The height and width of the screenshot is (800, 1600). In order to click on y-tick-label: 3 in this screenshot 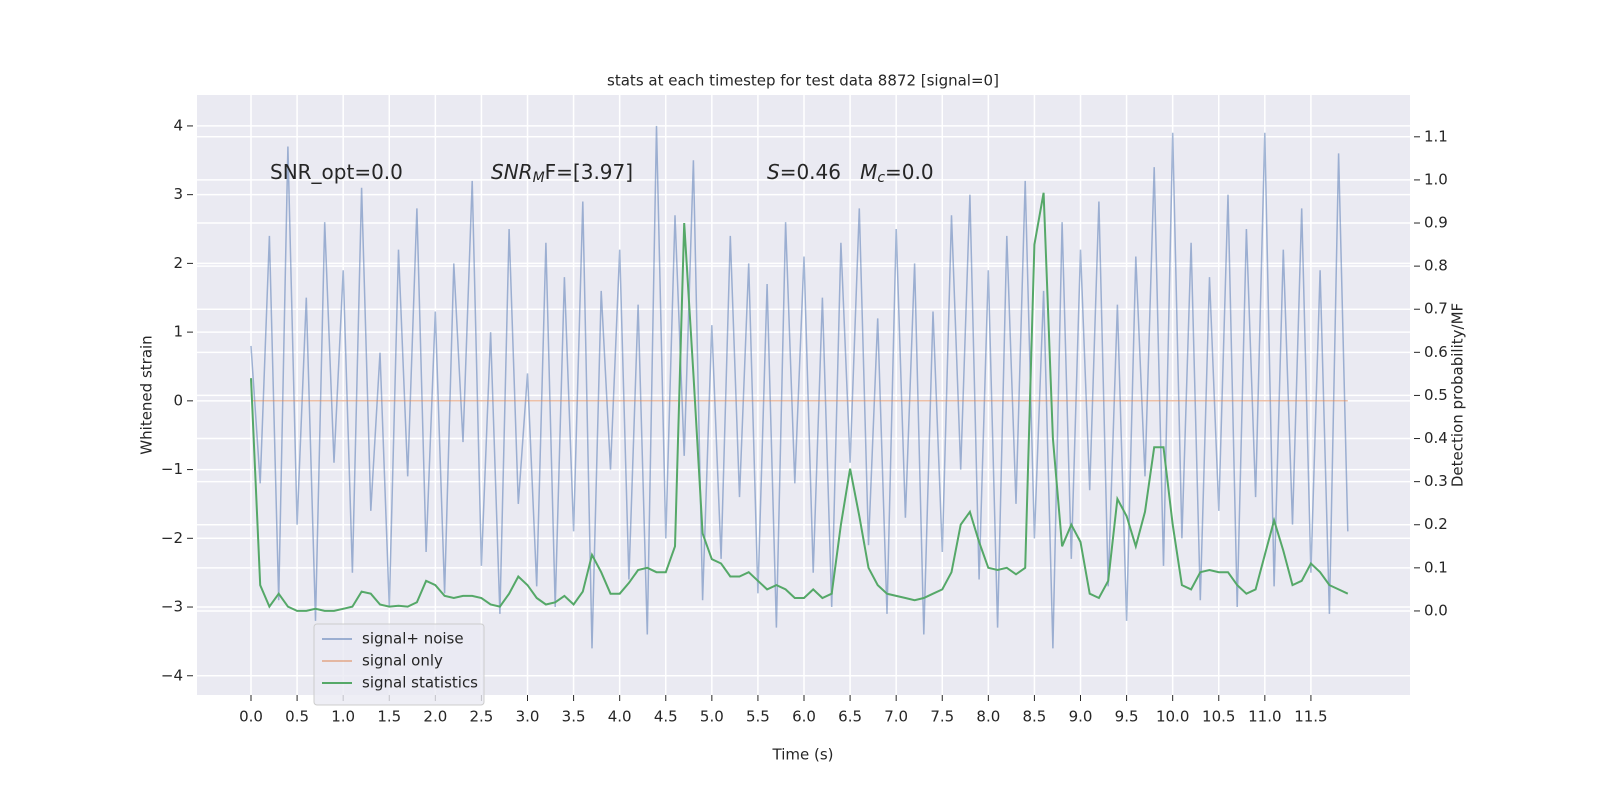, I will do `click(178, 194)`.